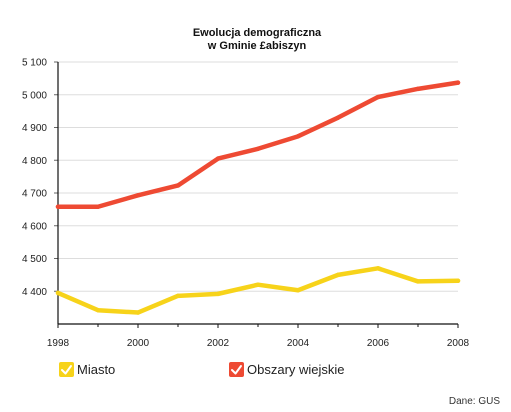 The image size is (511, 412). Describe the element at coordinates (258, 148) in the screenshot. I see `series-1-point-2003` at that location.